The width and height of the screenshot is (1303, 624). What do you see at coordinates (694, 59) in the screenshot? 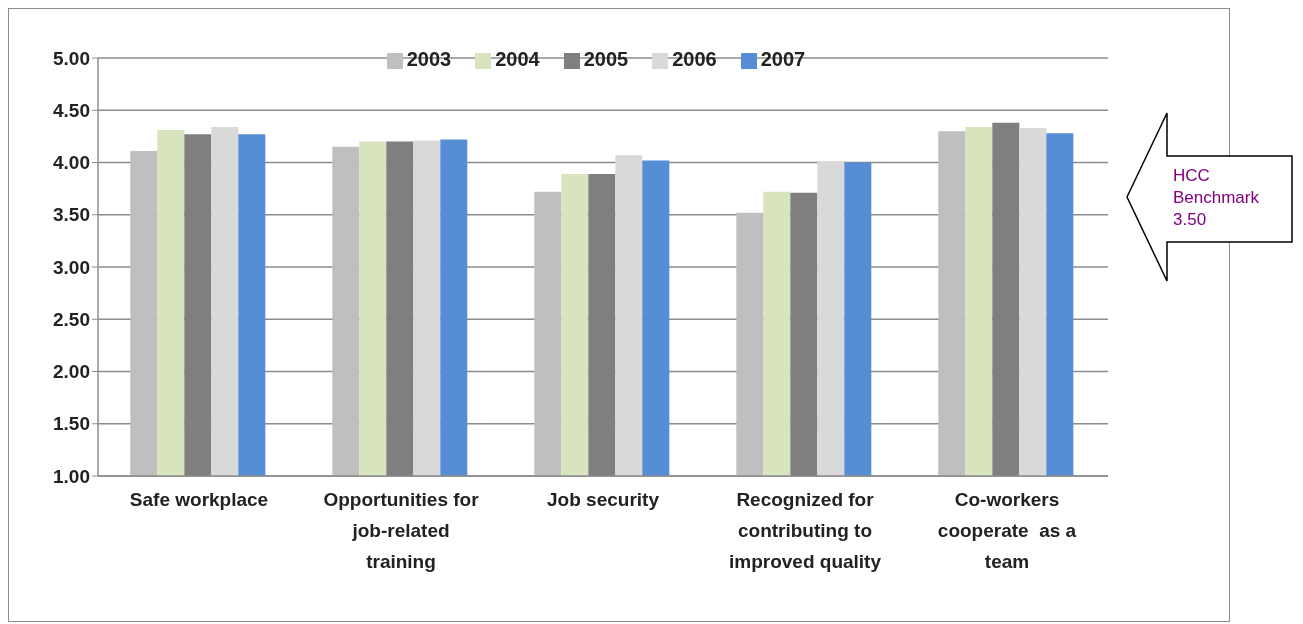
I see `legend-label: 2006` at bounding box center [694, 59].